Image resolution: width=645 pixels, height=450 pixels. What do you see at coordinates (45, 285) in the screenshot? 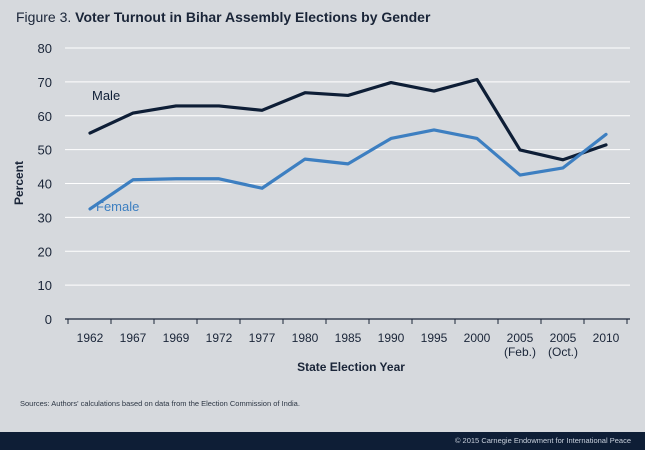
I see `y-tick-label: 10` at bounding box center [45, 285].